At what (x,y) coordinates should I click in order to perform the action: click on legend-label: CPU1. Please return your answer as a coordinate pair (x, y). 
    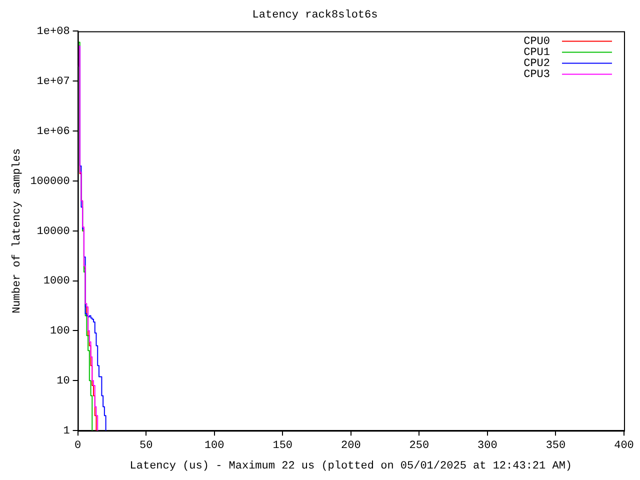
    Looking at the image, I should click on (537, 53).